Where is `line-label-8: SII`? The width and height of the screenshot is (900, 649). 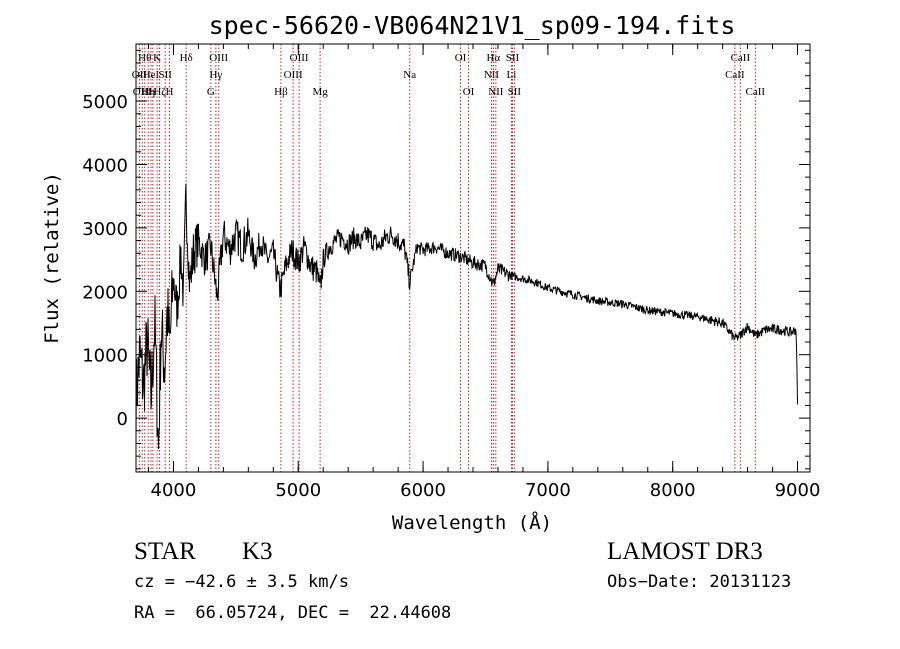
line-label-8: SII is located at coordinates (165, 75).